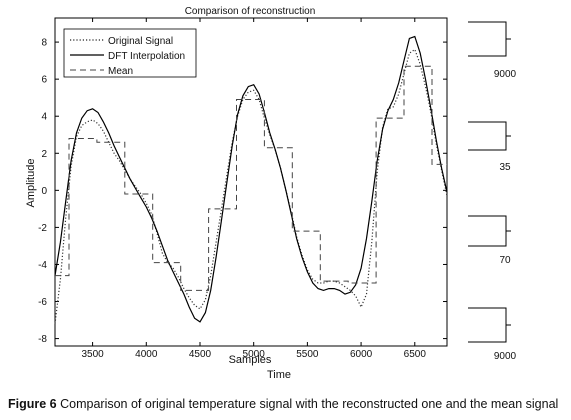 This screenshot has height=420, width=571. I want to click on y-tick-label: 6, so click(44, 80).